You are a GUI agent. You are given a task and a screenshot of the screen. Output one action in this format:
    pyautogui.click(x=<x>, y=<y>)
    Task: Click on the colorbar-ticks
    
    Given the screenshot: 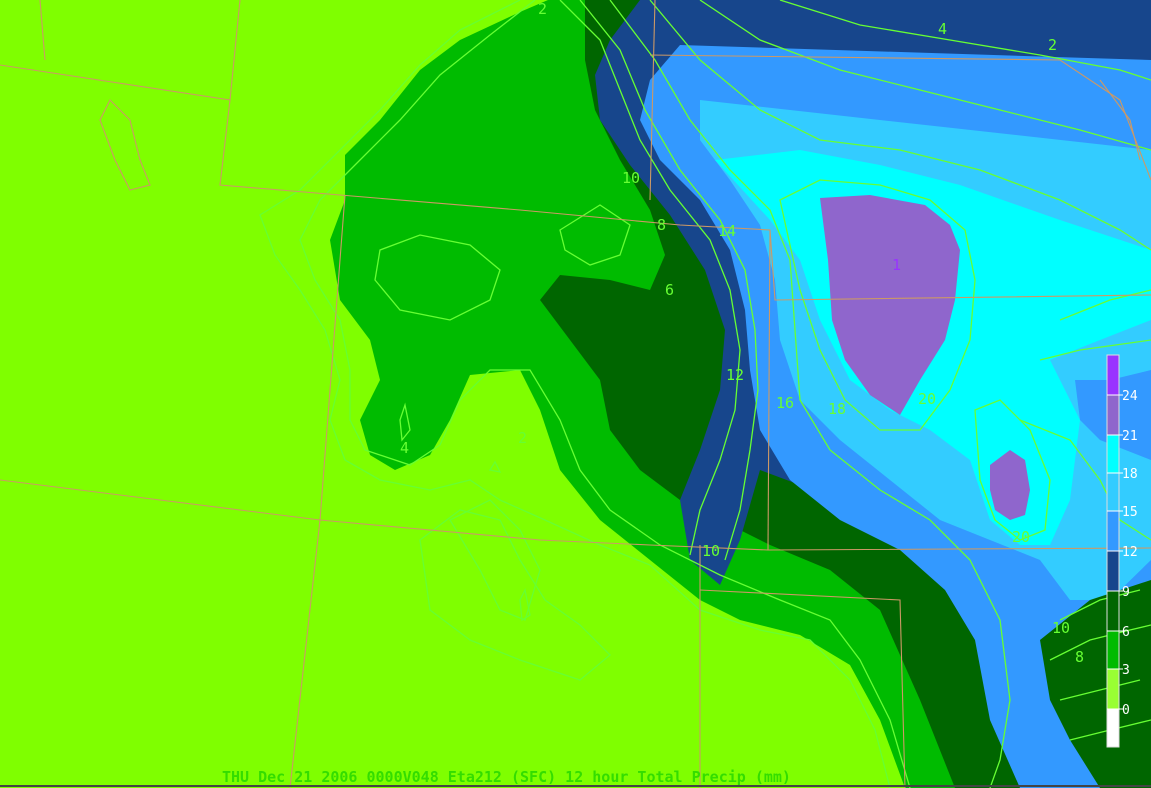 What is the action you would take?
    pyautogui.click(x=1115, y=552)
    